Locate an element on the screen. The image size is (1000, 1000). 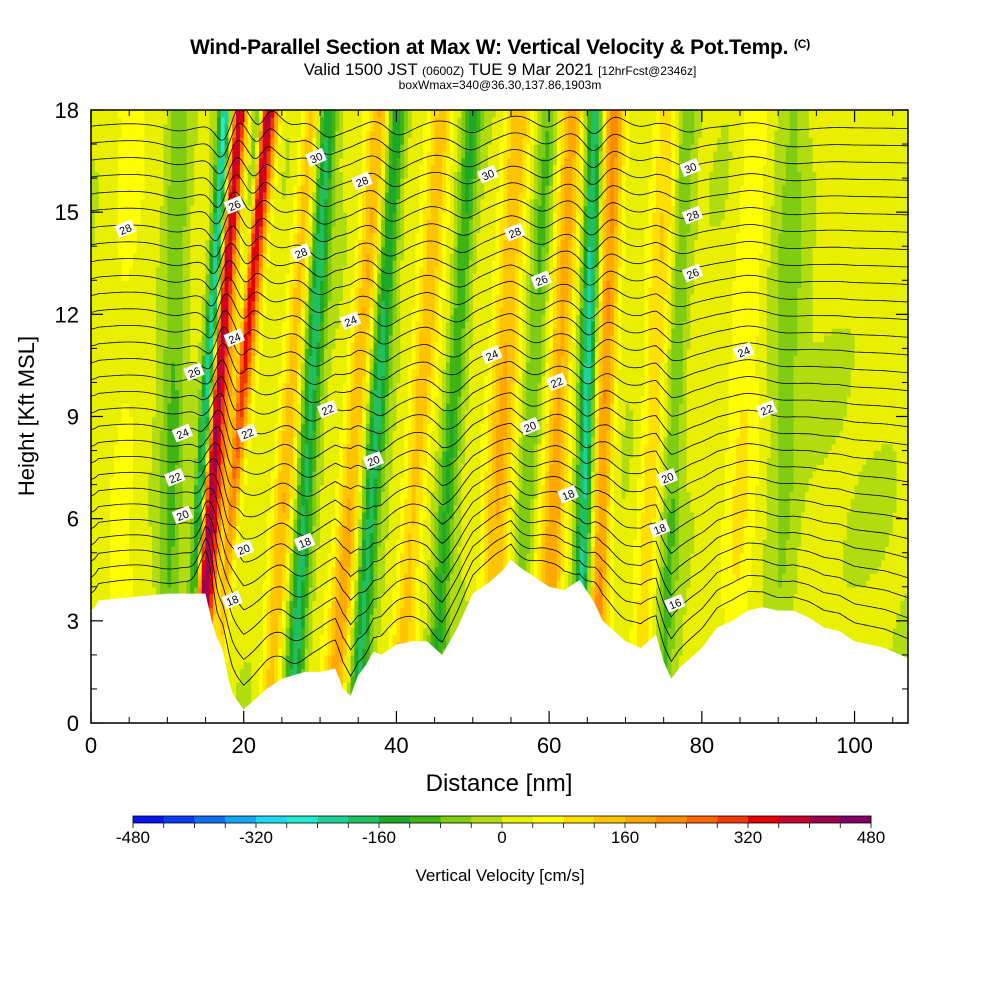
x-tick-label: 0 is located at coordinates (91, 745).